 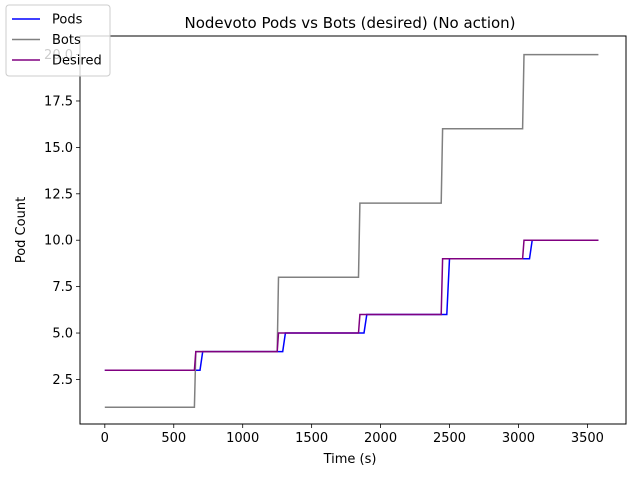 What do you see at coordinates (380, 438) in the screenshot?
I see `x-tick-label: 2000` at bounding box center [380, 438].